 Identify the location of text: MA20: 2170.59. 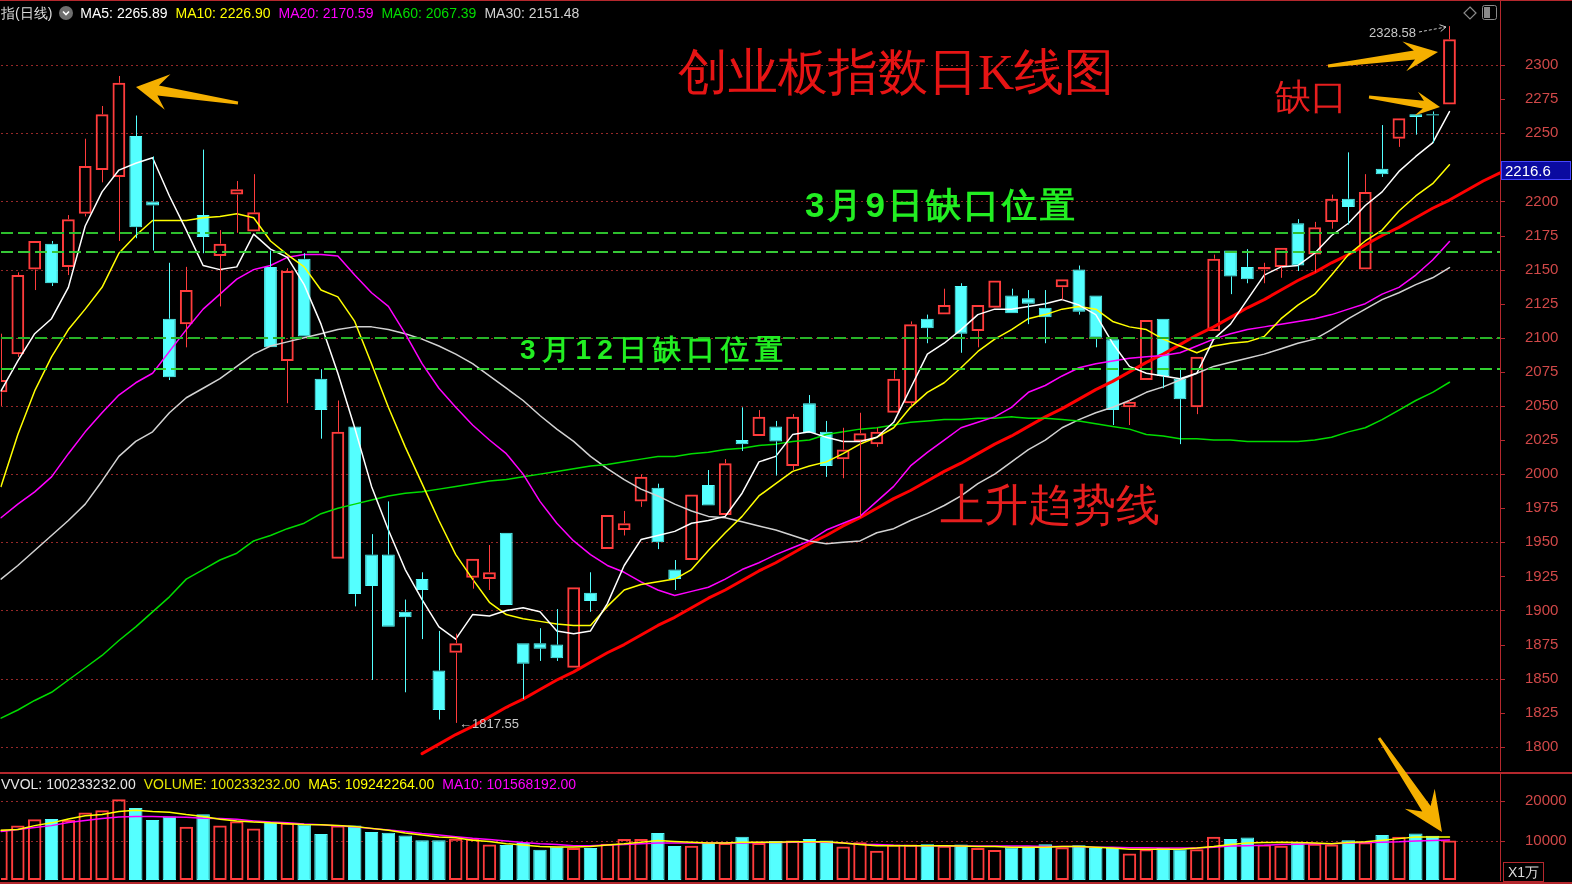
(326, 13).